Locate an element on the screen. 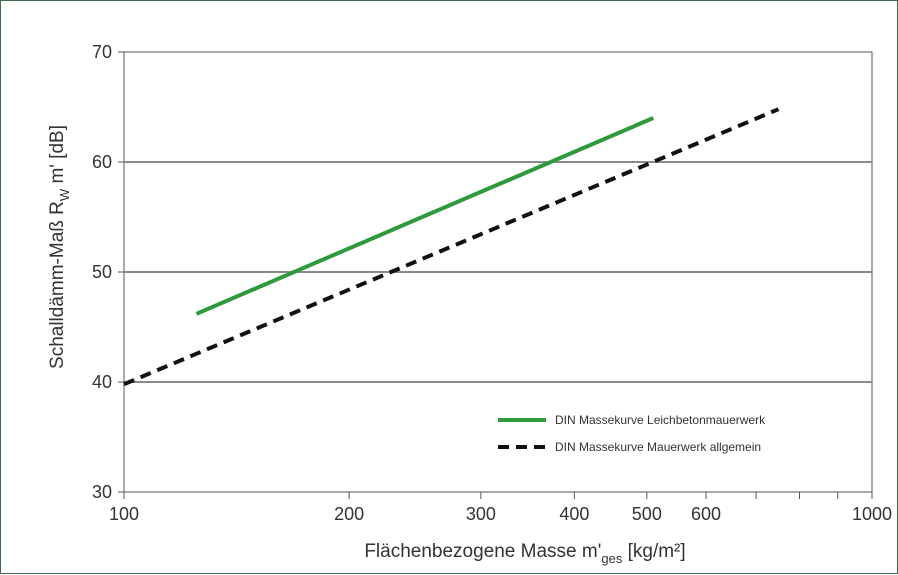 Image resolution: width=898 pixels, height=575 pixels. x-tick-label-500: 500 is located at coordinates (647, 514).